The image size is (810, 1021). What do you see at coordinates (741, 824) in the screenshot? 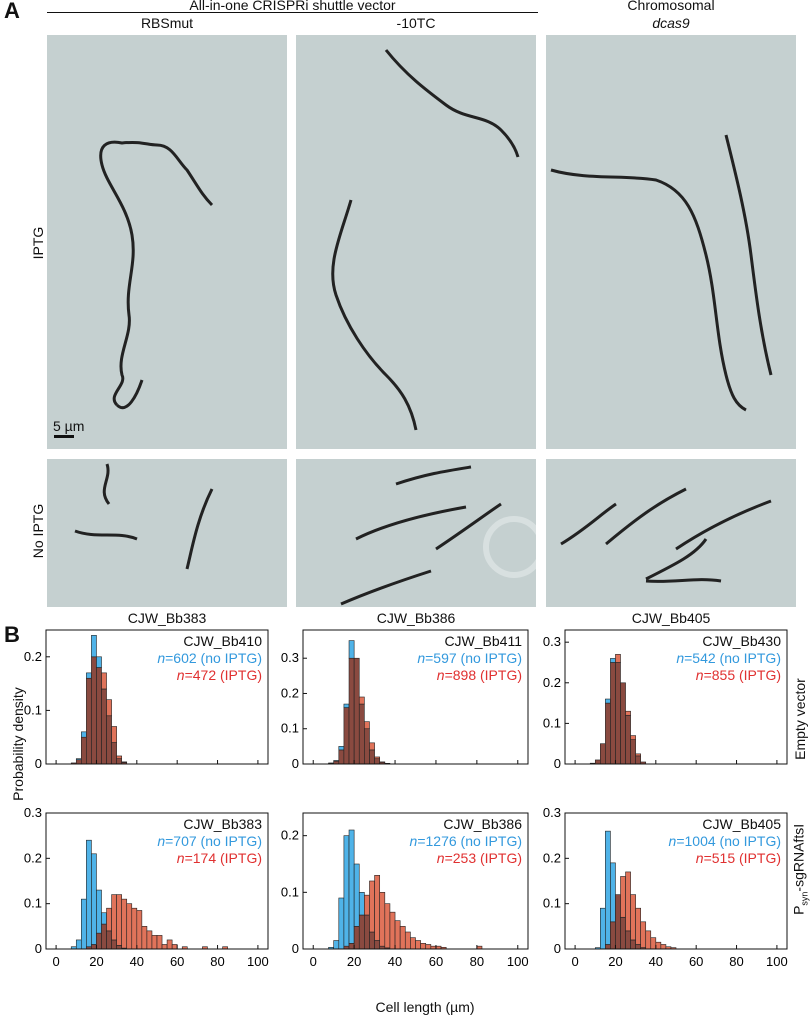
I see `strain-annotation: CJW_Bb405` at bounding box center [741, 824].